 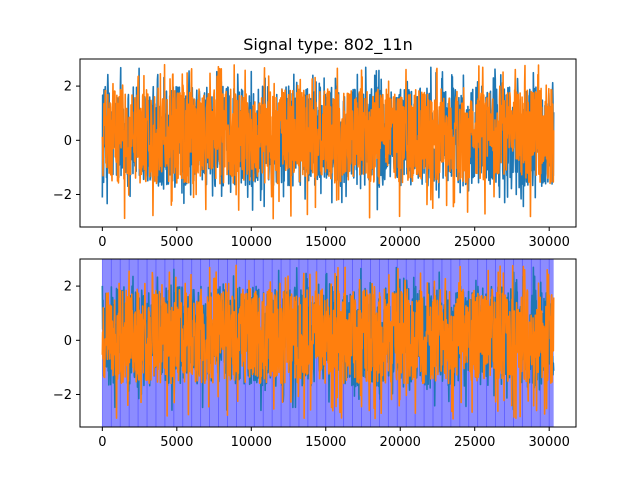 I want to click on chart-title: Signal type: 802_11n, so click(x=328, y=45).